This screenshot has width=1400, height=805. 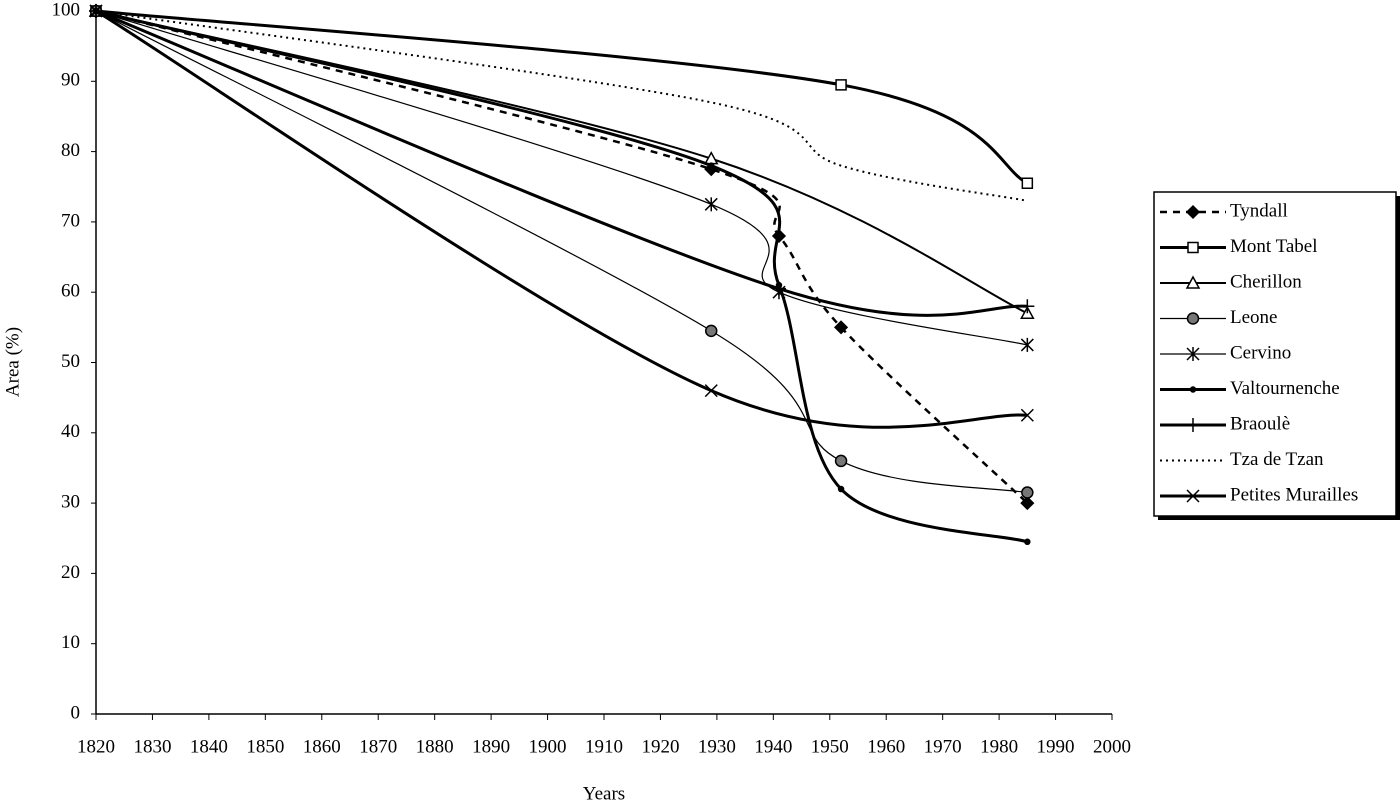 What do you see at coordinates (70, 220) in the screenshot?
I see `y-tick-label: 70` at bounding box center [70, 220].